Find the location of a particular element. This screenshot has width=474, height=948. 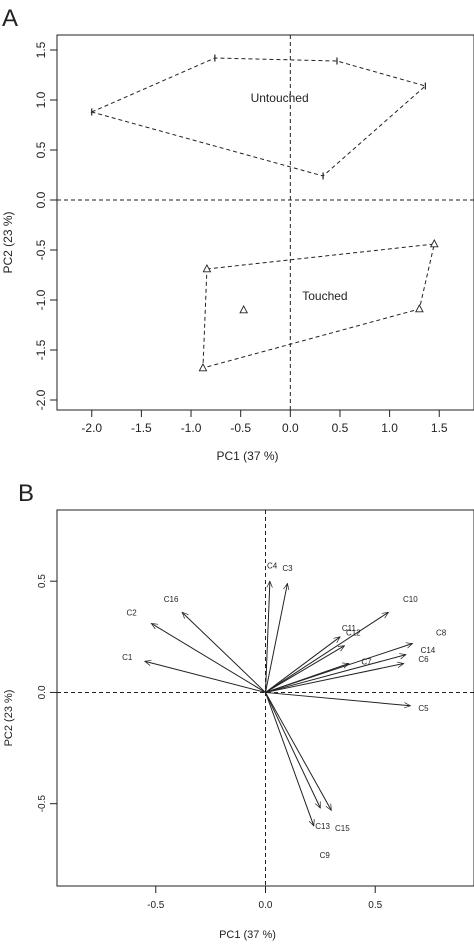

loading-c3: C3 is located at coordinates (279, 628).